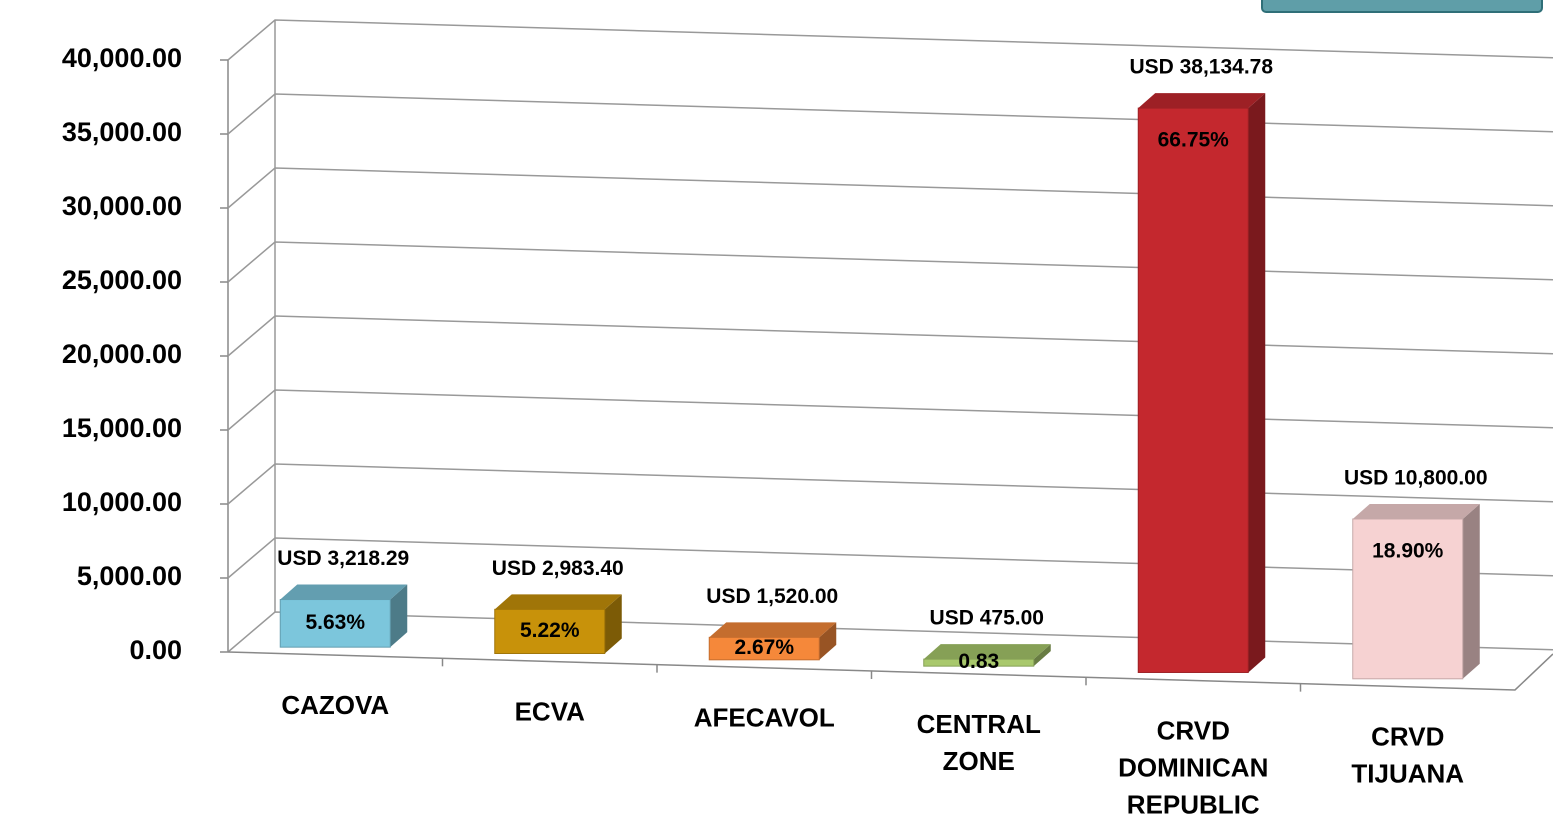 Image resolution: width=1553 pixels, height=838 pixels. Describe the element at coordinates (1201, 67) in the screenshot. I see `value-label: USD 38,134.78` at that location.